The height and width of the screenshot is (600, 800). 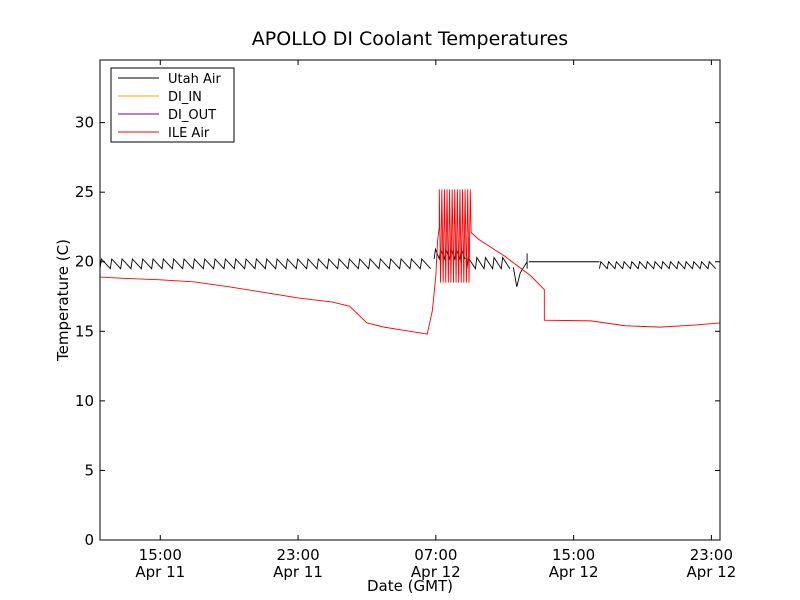 What do you see at coordinates (84, 123) in the screenshot?
I see `y-tick-label: 30` at bounding box center [84, 123].